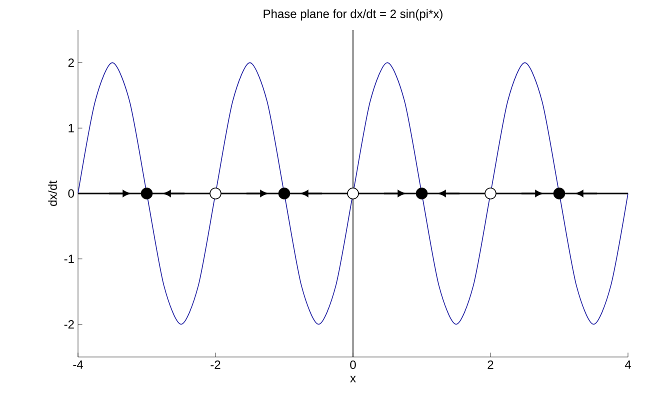 The image size is (650, 419). What do you see at coordinates (78, 364) in the screenshot?
I see `x-tick-label: -4` at bounding box center [78, 364].